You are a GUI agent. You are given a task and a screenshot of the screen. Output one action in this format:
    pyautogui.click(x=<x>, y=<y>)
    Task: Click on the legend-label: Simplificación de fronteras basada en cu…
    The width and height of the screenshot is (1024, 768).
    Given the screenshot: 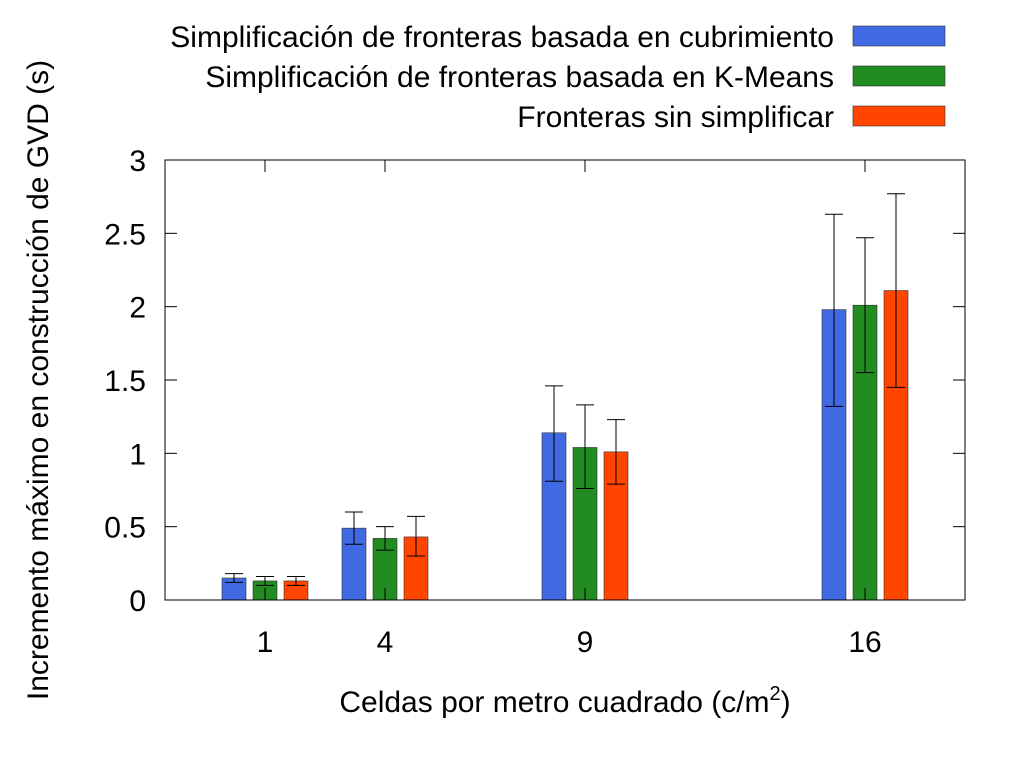 What is the action you would take?
    pyautogui.click(x=502, y=37)
    